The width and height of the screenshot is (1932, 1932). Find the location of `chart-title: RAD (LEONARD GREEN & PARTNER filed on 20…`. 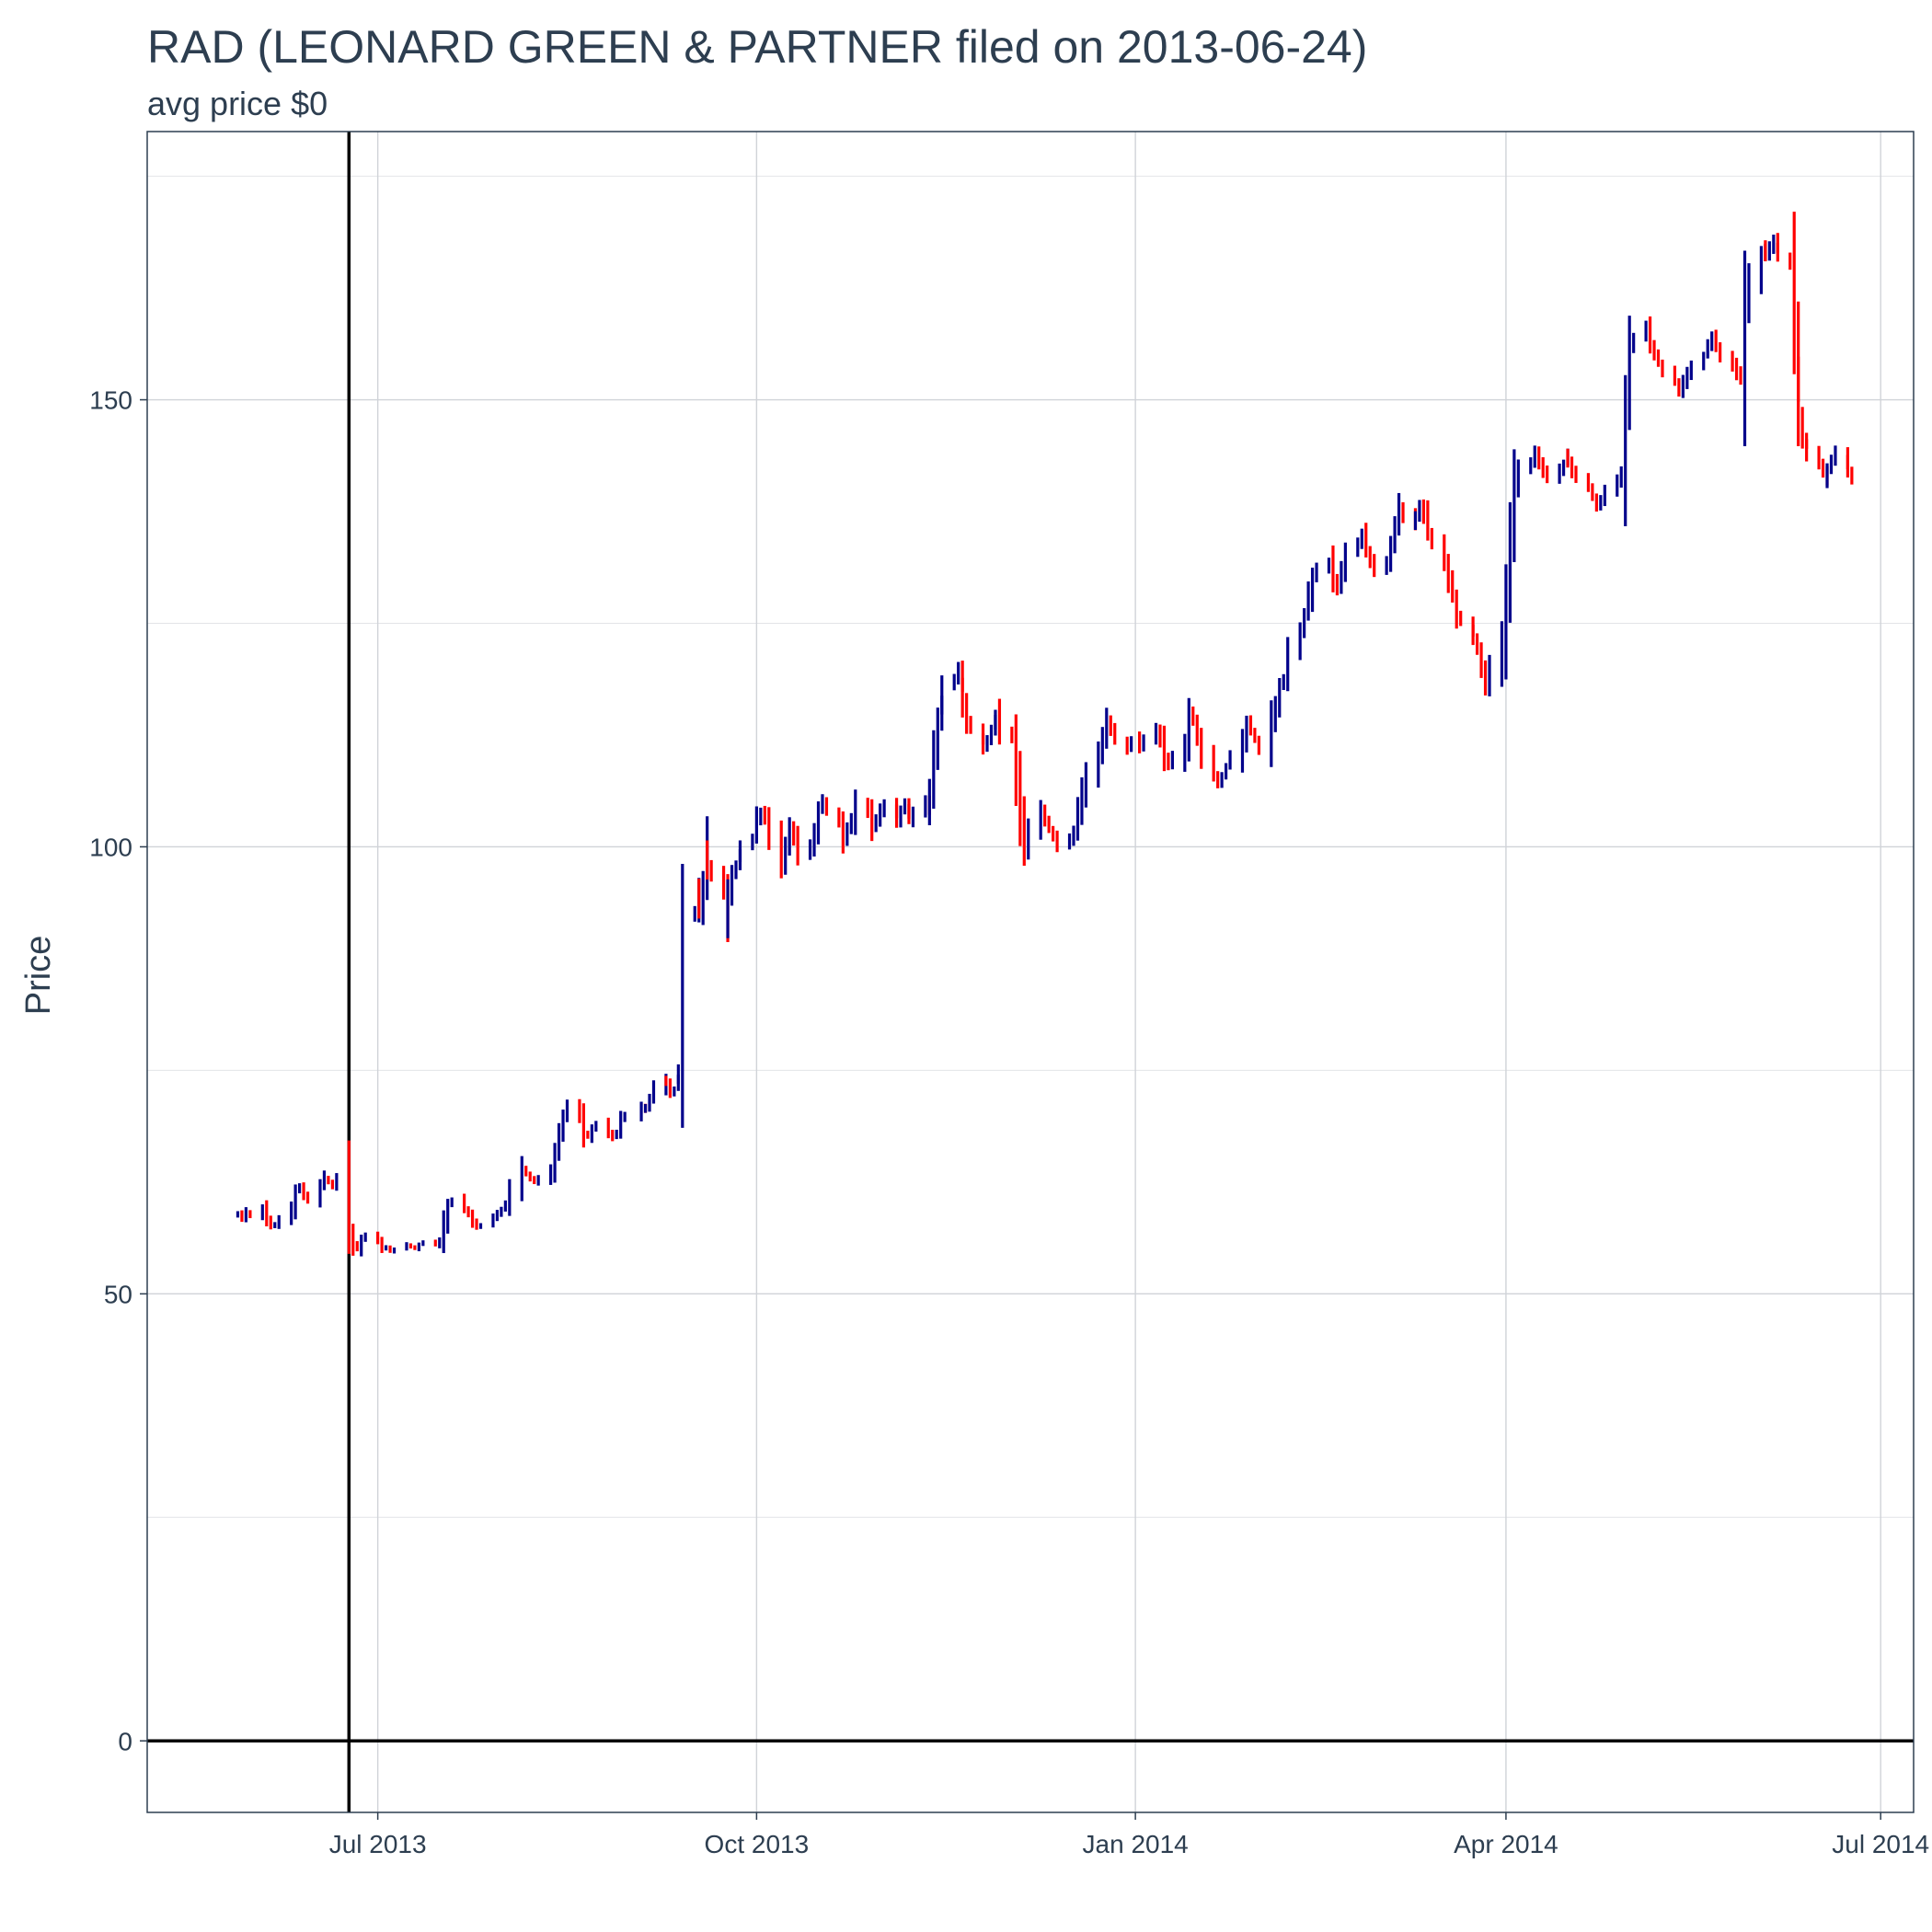

chart-title: RAD (LEONARD GREEN & PARTNER filed on 20… is located at coordinates (757, 47).